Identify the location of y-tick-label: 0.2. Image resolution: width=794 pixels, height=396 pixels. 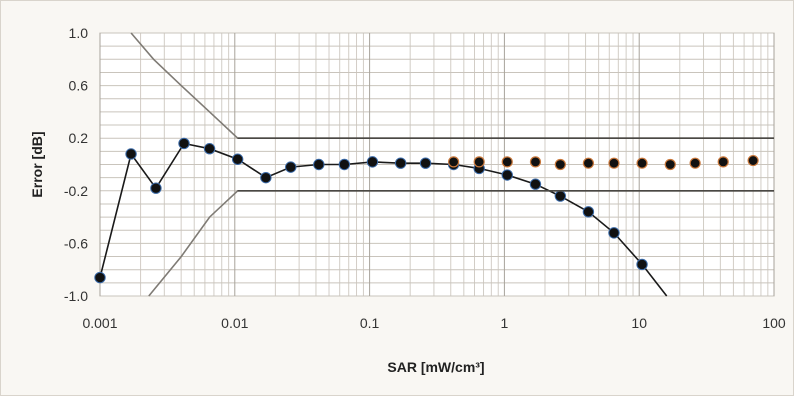
(79, 138).